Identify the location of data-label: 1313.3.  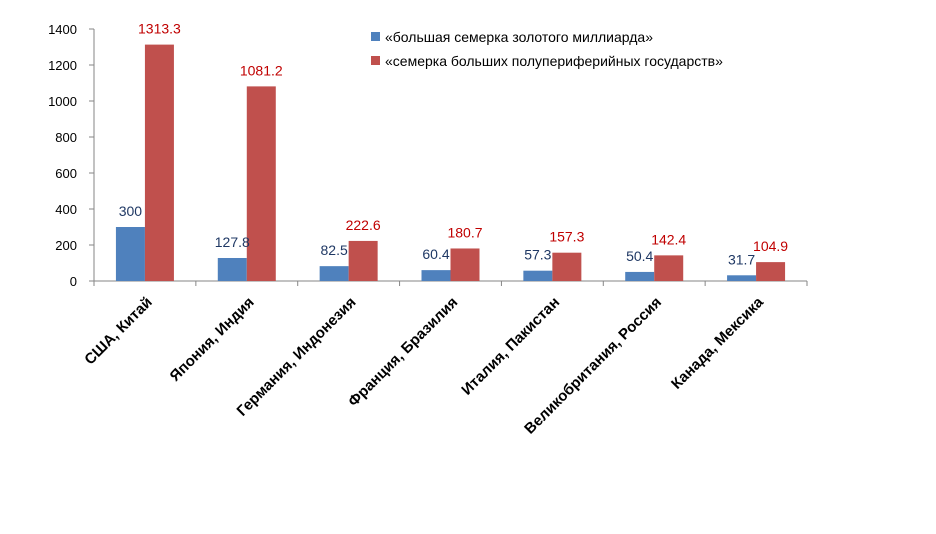
(159, 29).